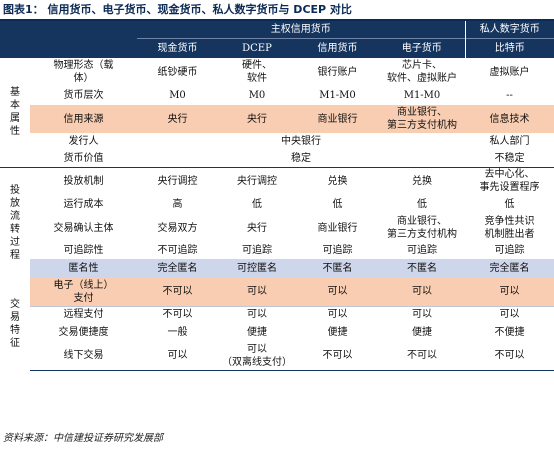  I want to click on row-currency-value: 货币价值 稳定 不稳定, so click(277, 158).